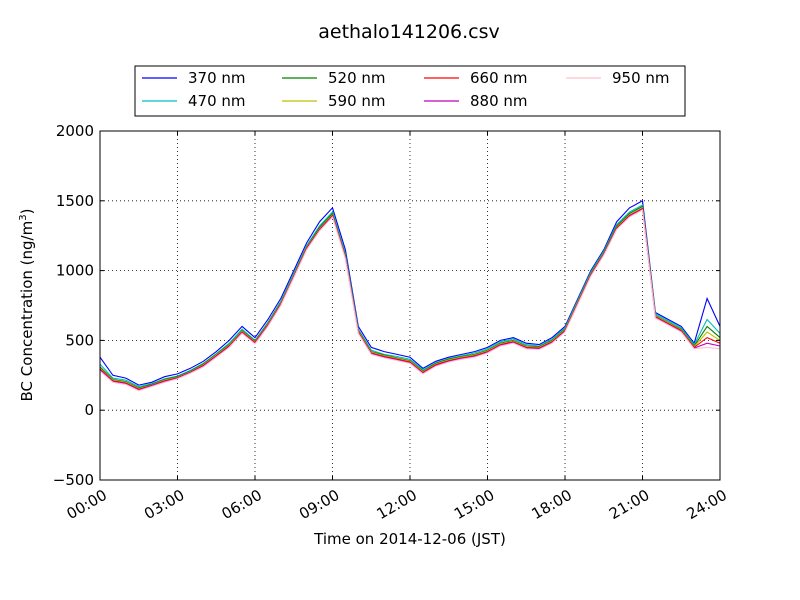  Describe the element at coordinates (499, 78) in the screenshot. I see `legend-label: 660 nm` at that location.